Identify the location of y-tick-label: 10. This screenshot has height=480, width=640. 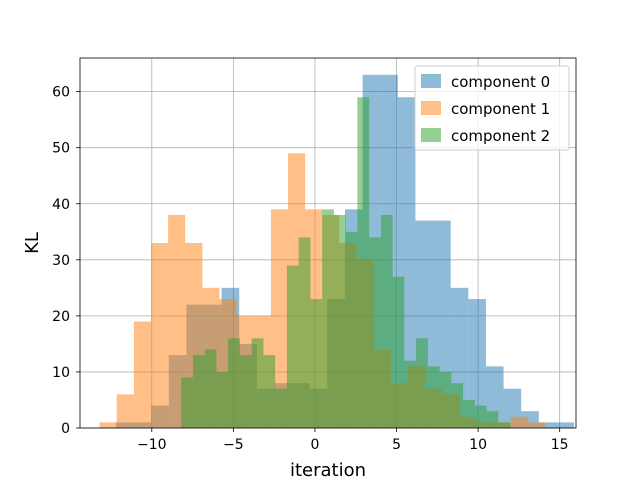
(61, 373).